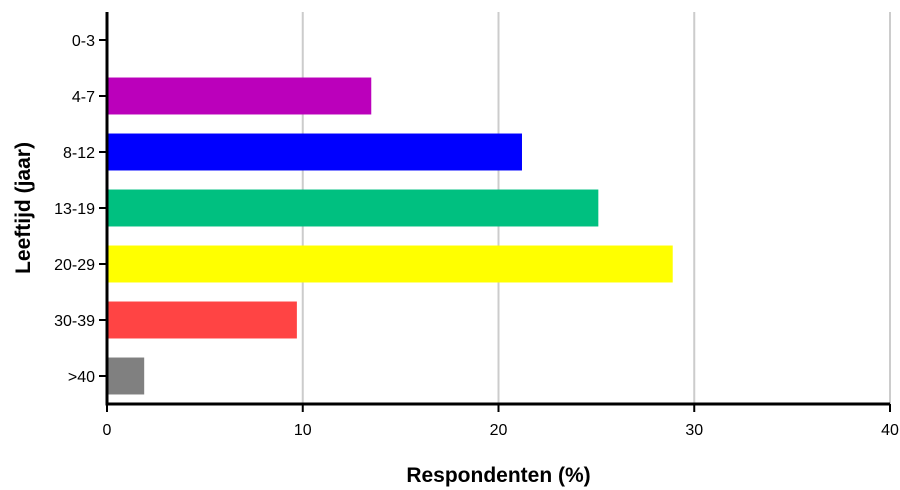  What do you see at coordinates (81, 377) in the screenshot?
I see `y-tick-label: >40` at bounding box center [81, 377].